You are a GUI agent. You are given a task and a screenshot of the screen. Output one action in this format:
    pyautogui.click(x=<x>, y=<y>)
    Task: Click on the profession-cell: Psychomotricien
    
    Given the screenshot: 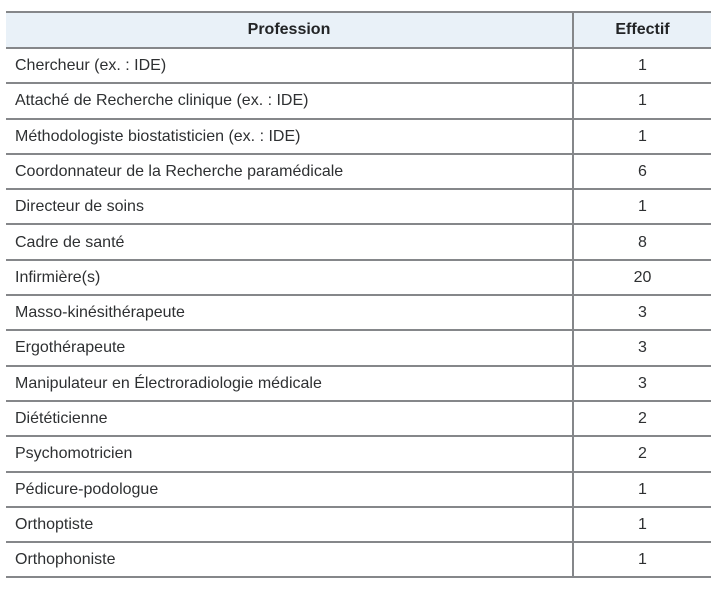 What is the action you would take?
    pyautogui.click(x=290, y=454)
    